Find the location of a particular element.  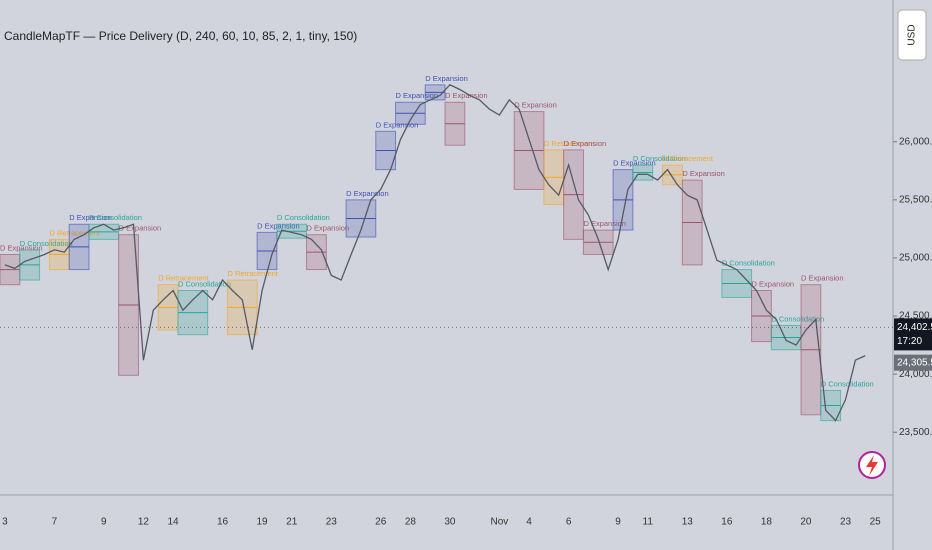

icon-bolt is located at coordinates (872, 465).